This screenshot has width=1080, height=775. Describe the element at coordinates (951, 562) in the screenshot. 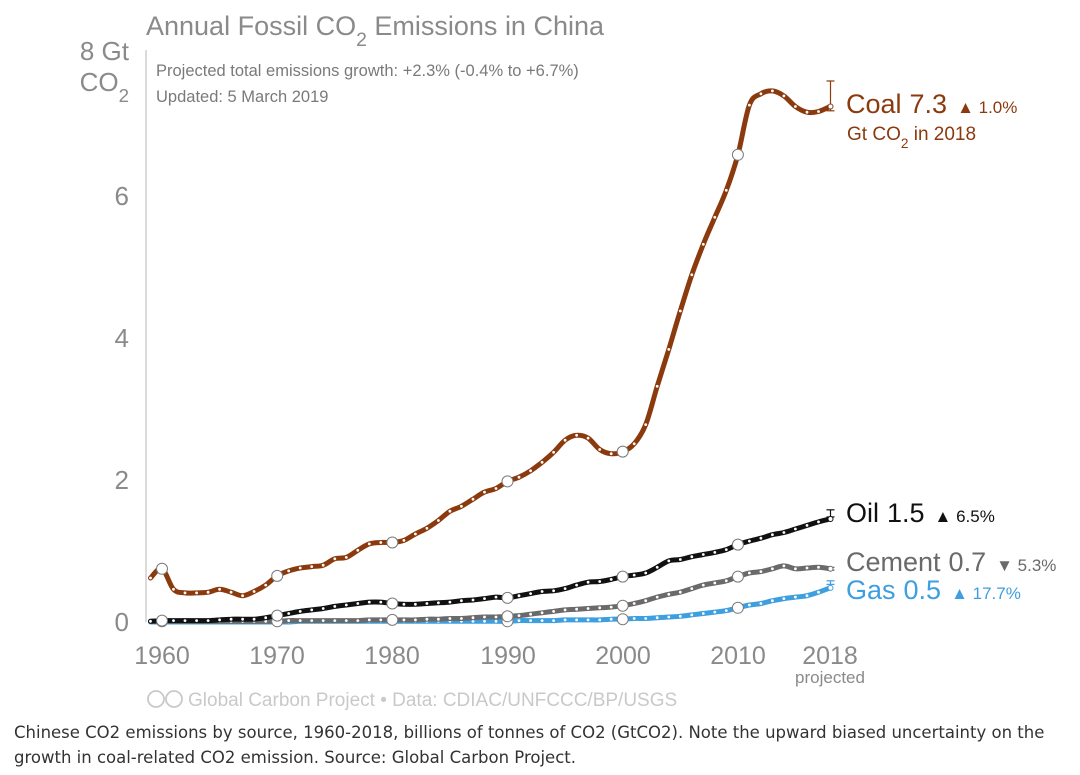

I see `legend-cement: Cement 0.7 ▼ 5.3%` at that location.